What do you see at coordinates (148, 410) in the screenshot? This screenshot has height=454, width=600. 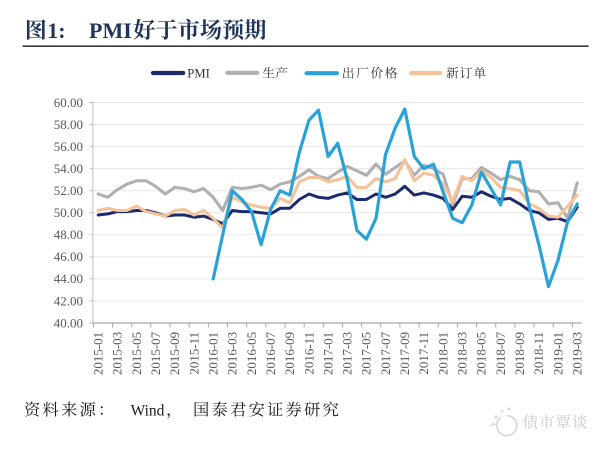 I see `svg-text: Wind` at bounding box center [148, 410].